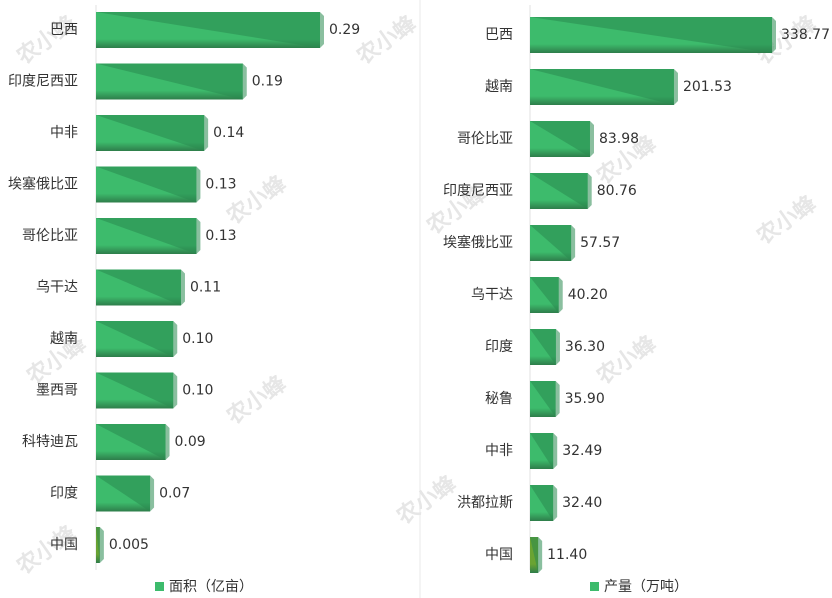  I want to click on value-label: 0.14, so click(228, 133).